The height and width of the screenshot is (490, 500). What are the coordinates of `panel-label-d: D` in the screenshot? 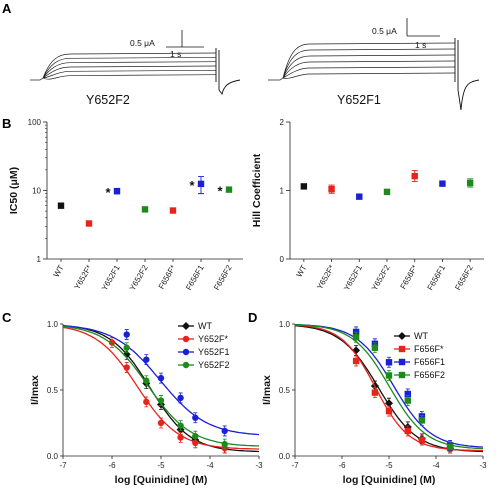 It's located at (252, 317).